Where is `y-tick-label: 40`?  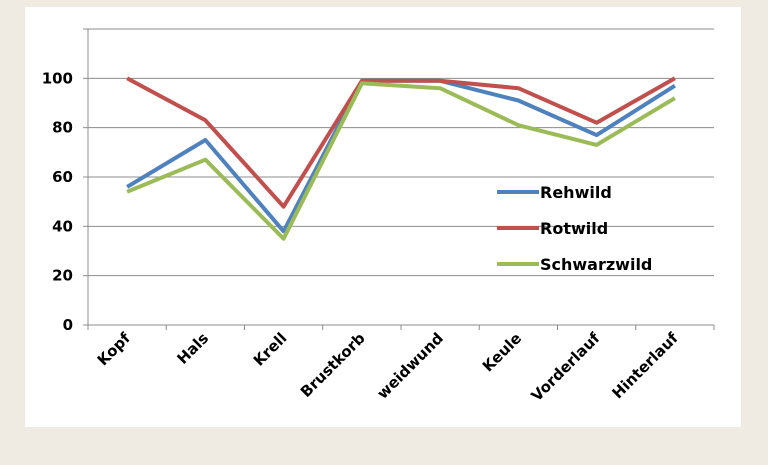 y-tick-label: 40 is located at coordinates (62, 226).